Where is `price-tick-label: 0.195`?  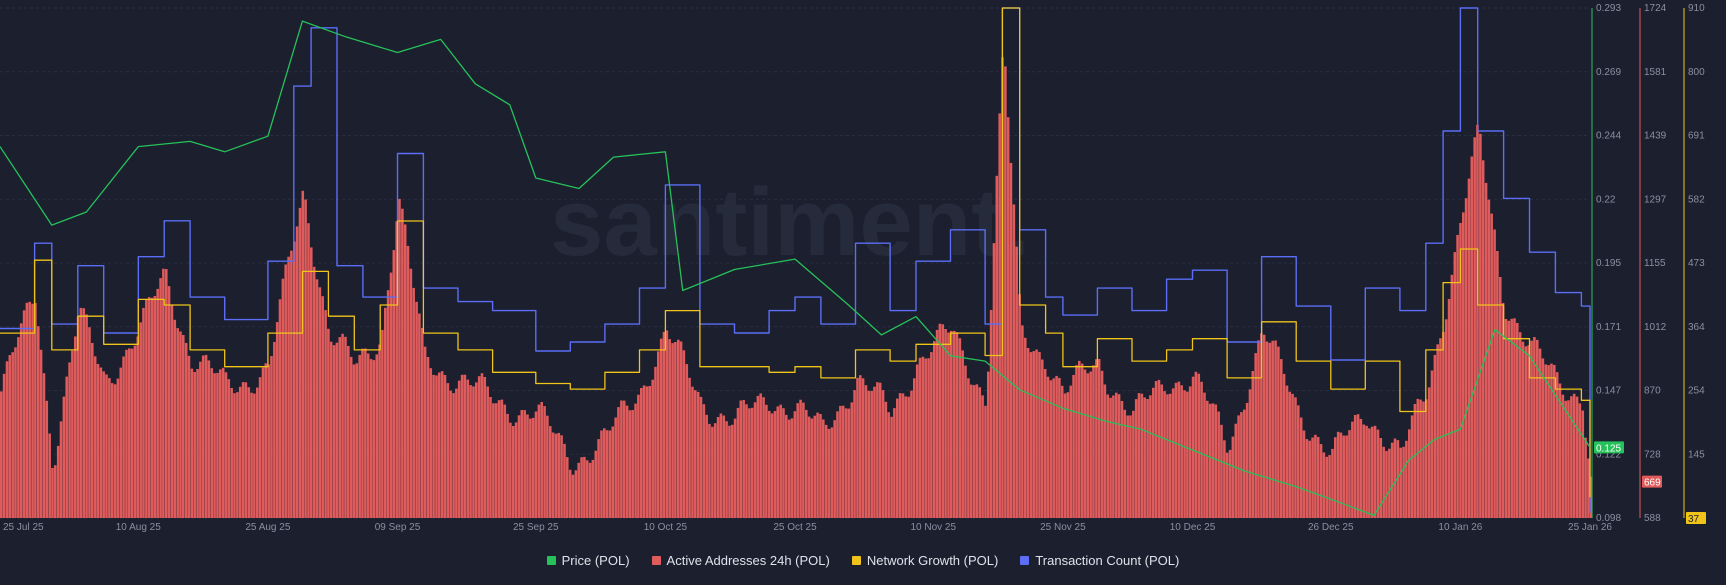
price-tick-label: 0.195 is located at coordinates (1608, 263).